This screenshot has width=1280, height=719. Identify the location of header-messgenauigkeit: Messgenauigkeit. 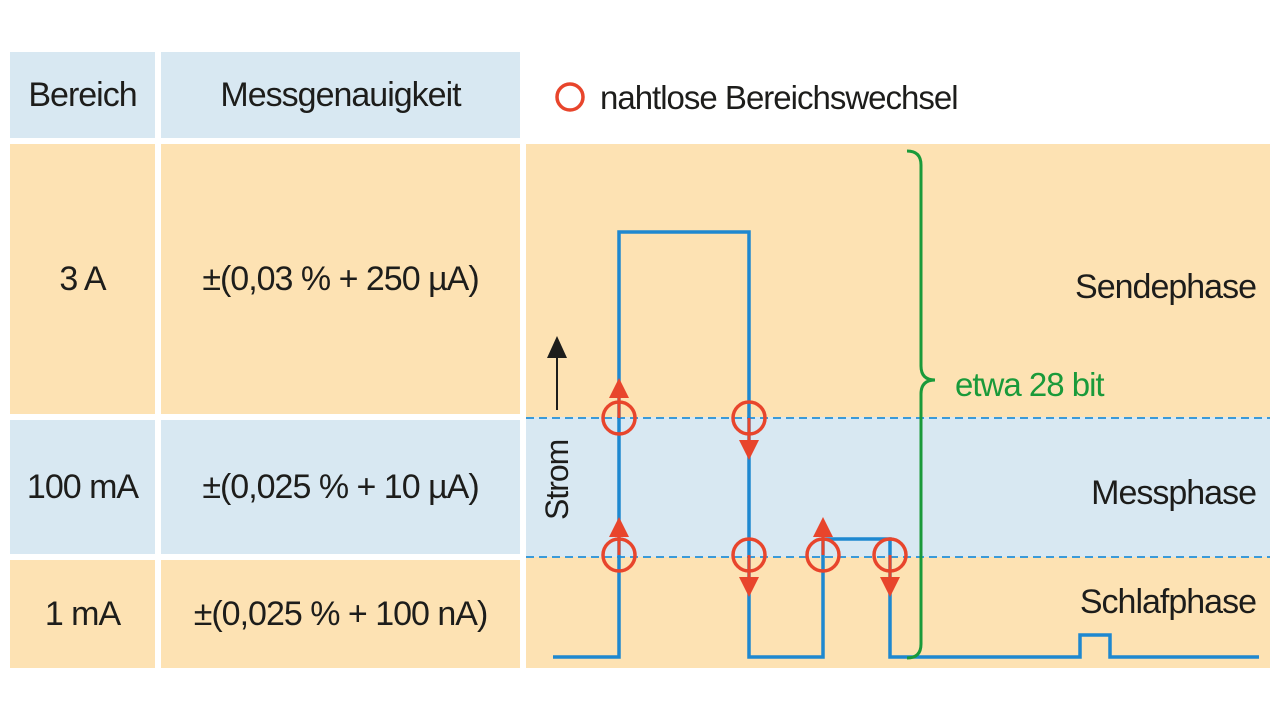
(340, 95).